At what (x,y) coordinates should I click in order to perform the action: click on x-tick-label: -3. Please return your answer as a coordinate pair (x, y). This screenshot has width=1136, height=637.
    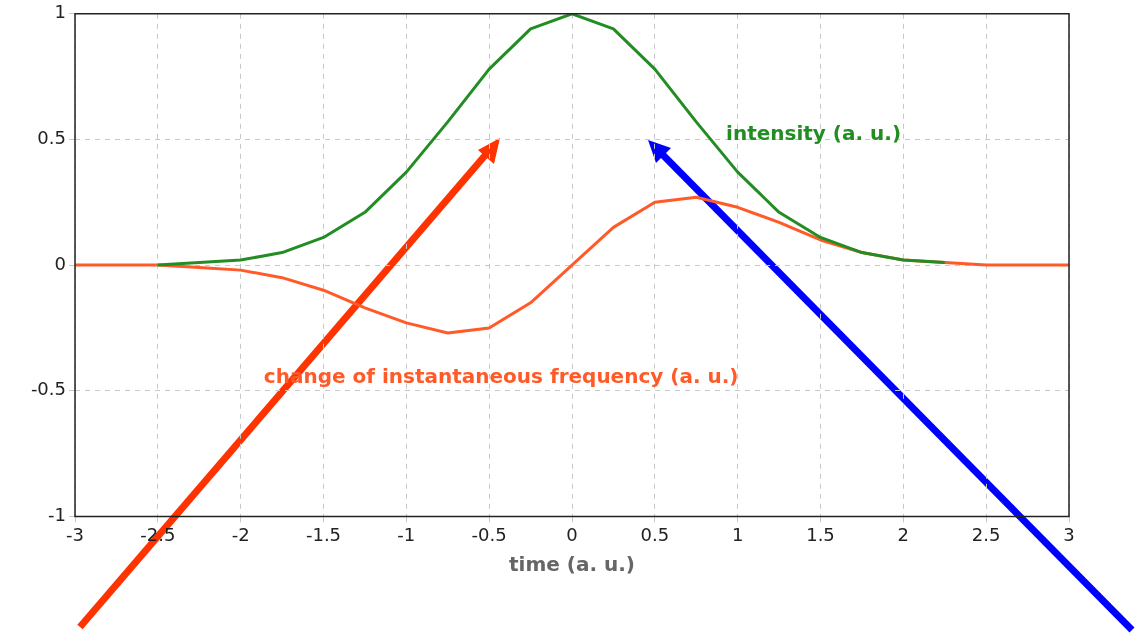
    Looking at the image, I should click on (75, 534).